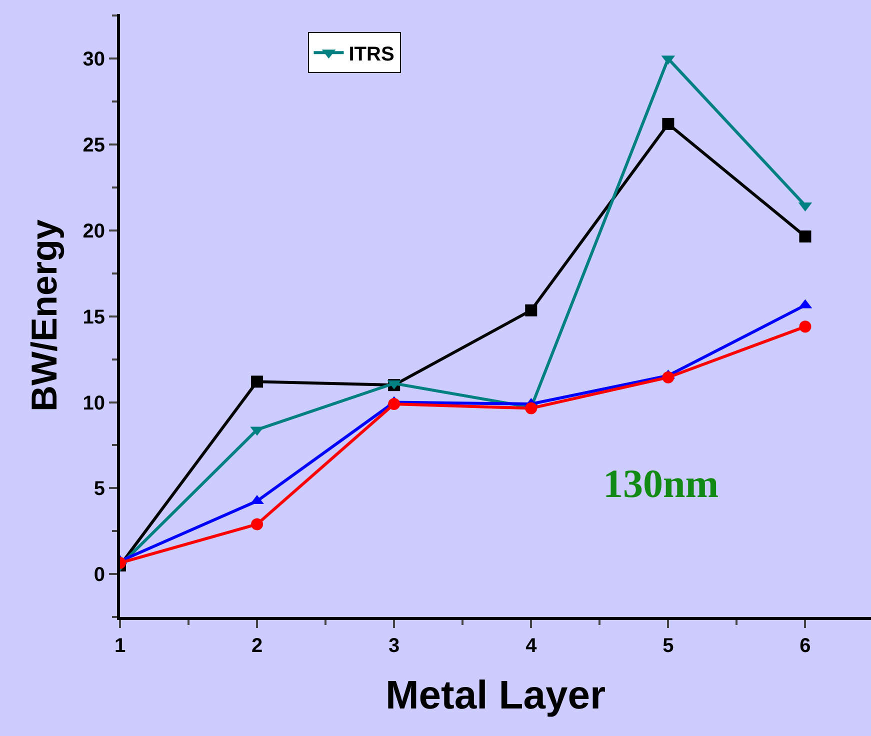 This screenshot has width=871, height=736. I want to click on x-tick-label: 2, so click(257, 646).